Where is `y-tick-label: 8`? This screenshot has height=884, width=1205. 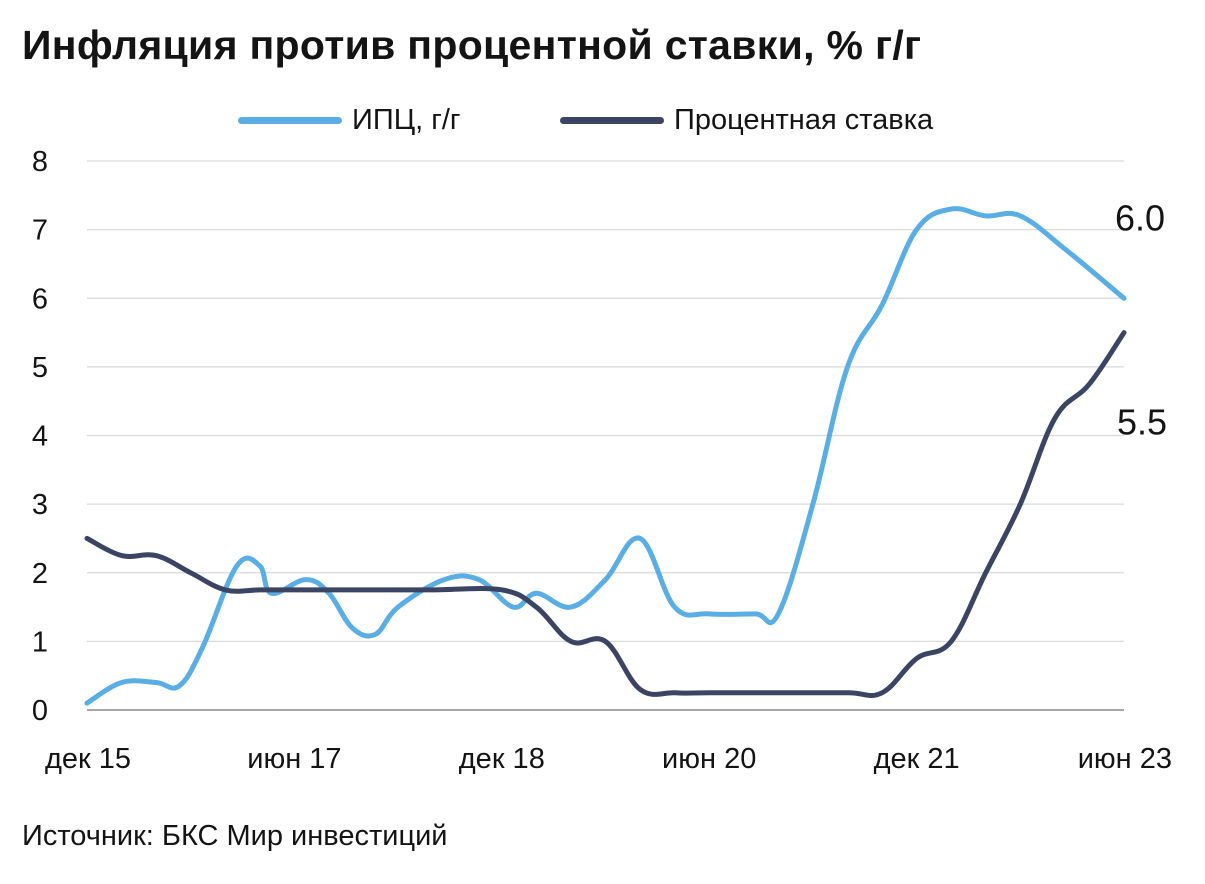 y-tick-label: 8 is located at coordinates (40, 162).